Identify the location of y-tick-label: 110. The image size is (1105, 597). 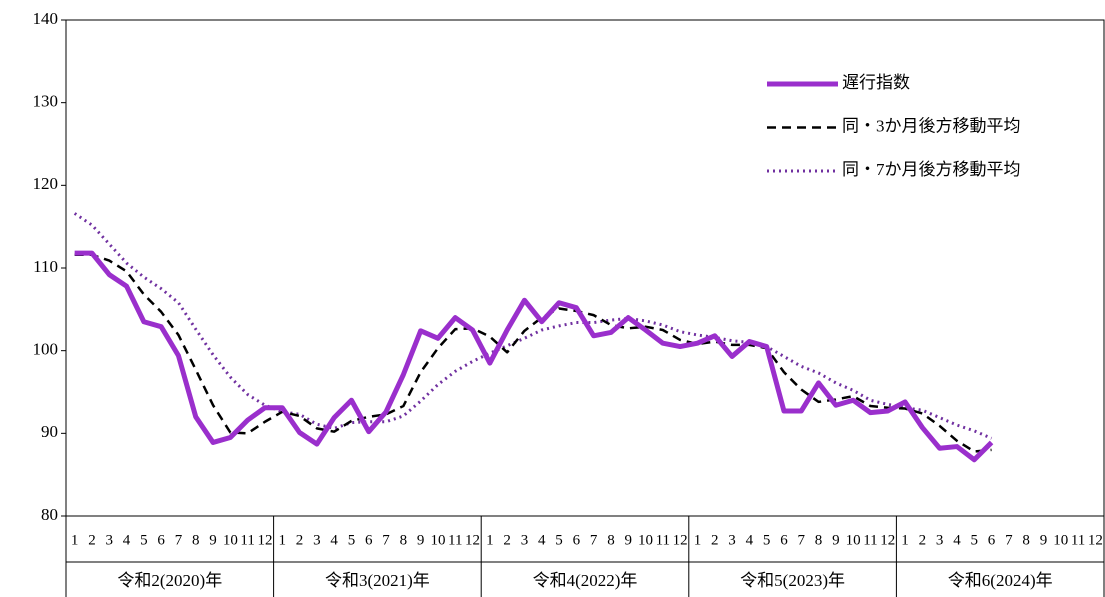
(45, 266).